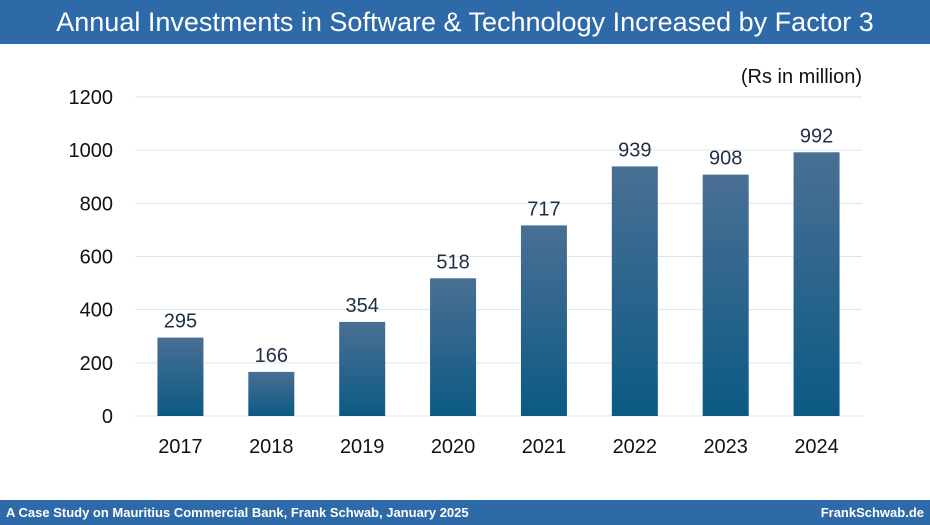  What do you see at coordinates (725, 159) in the screenshot?
I see `data-label-2023: 908` at bounding box center [725, 159].